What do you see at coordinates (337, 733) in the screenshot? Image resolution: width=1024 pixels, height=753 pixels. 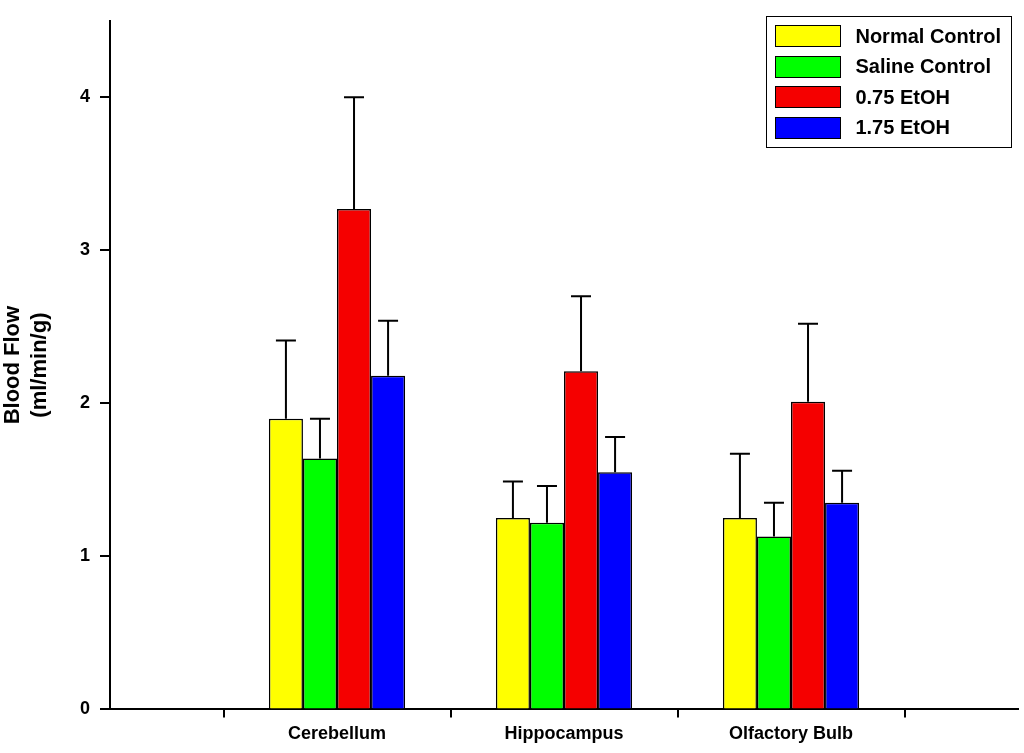 I see `x-tick-label: Cerebellum` at bounding box center [337, 733].